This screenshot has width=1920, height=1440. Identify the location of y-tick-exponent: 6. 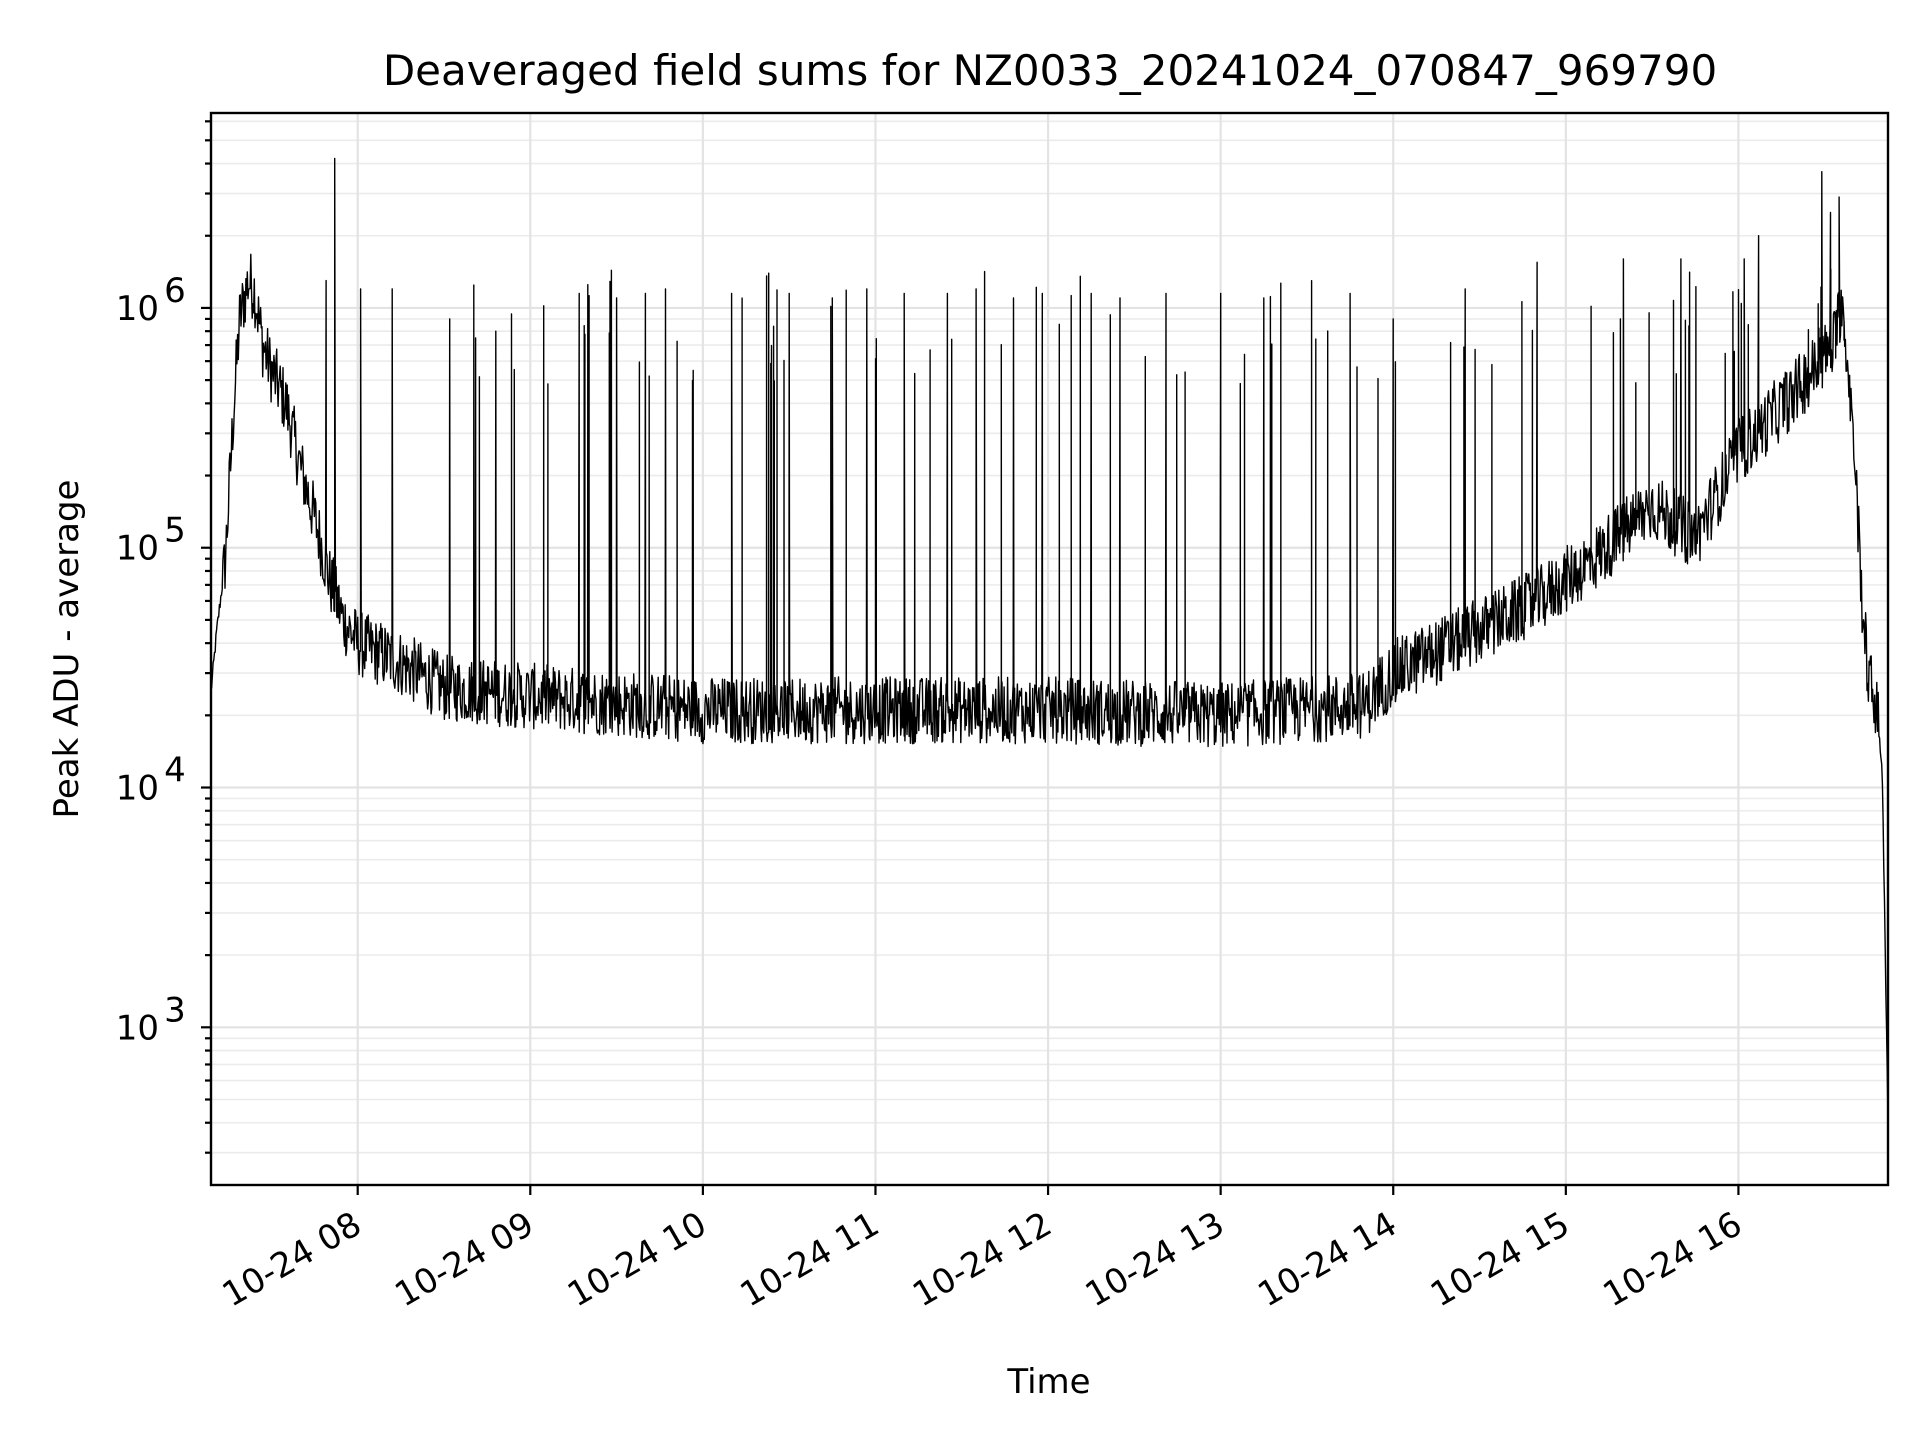
(175, 291).